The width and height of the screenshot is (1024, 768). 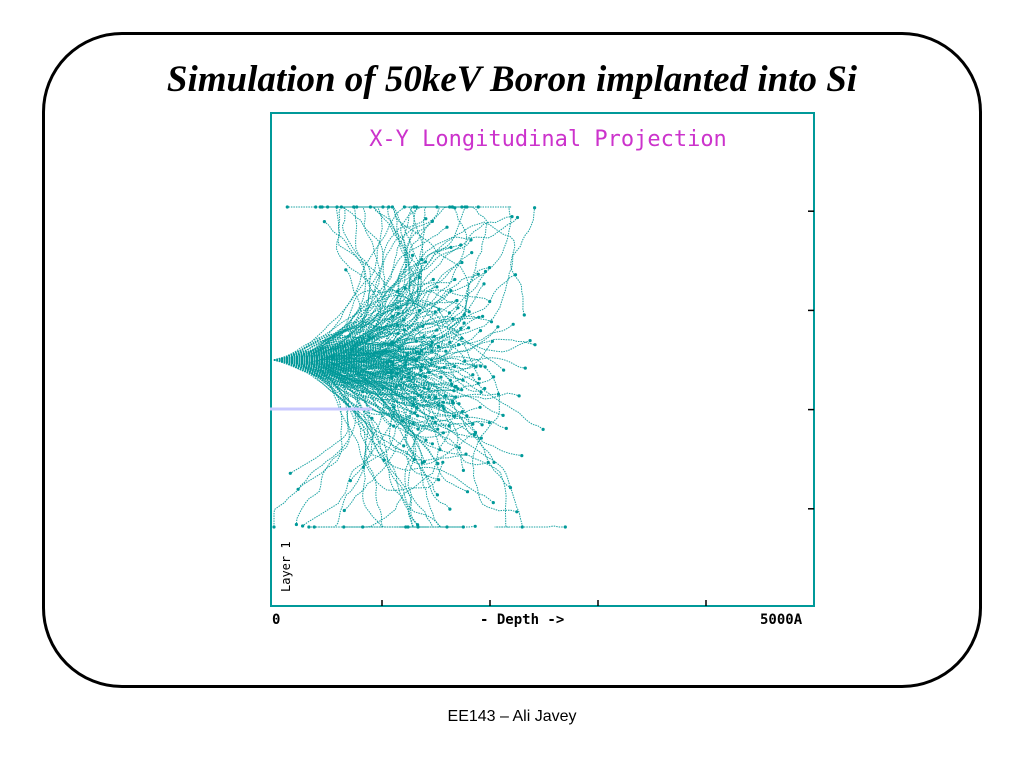 What do you see at coordinates (276, 620) in the screenshot?
I see `x-tick-label-min: 0` at bounding box center [276, 620].